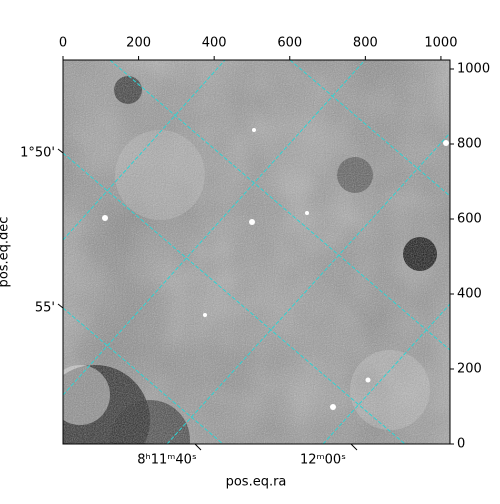 This screenshot has width=500, height=504. I want to click on ra-tick-label: 12ᵐ00ˢ, so click(323, 460).